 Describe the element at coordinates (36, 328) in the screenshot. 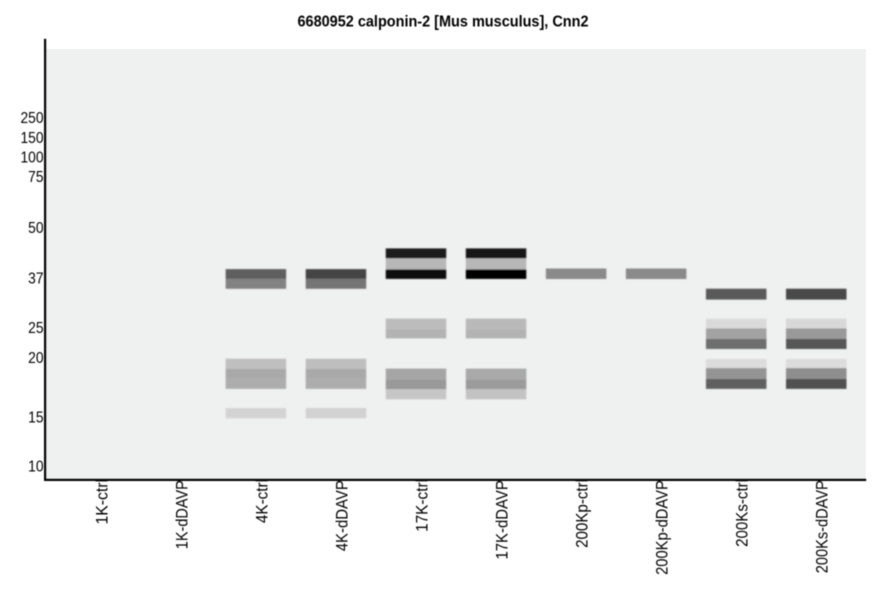

I see `svg-text: 25` at that location.